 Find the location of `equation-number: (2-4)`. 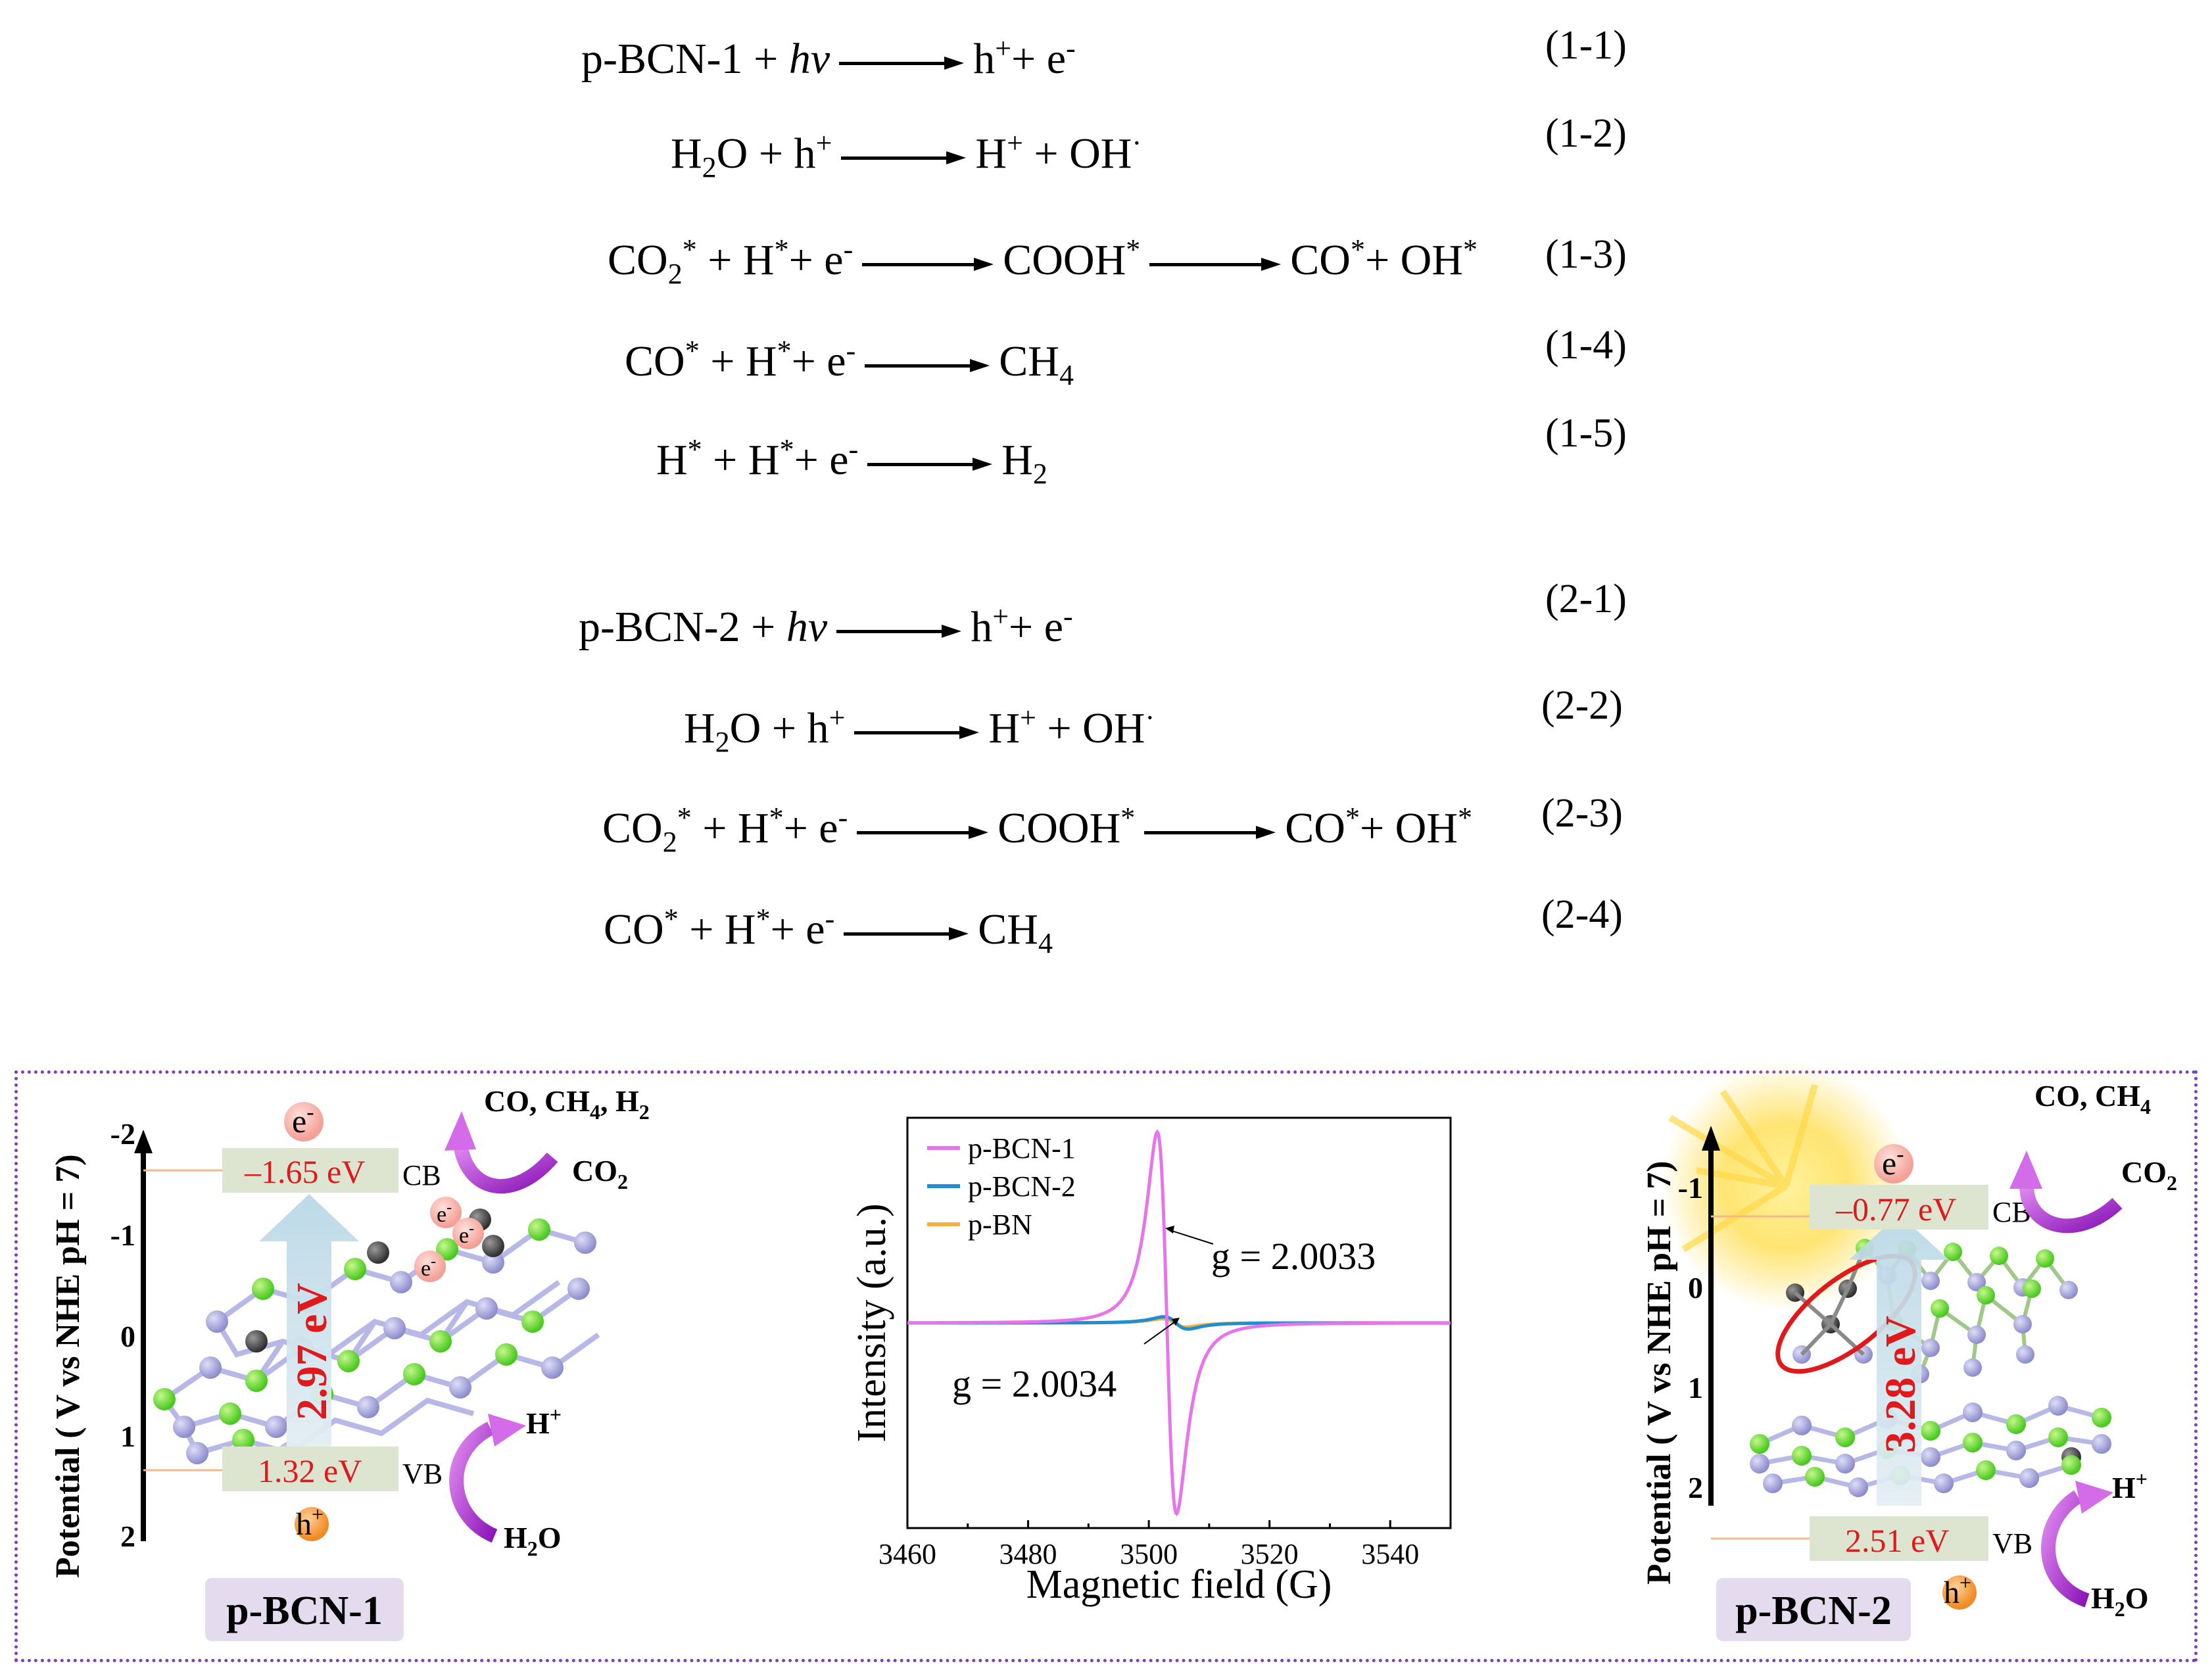

equation-number: (2-4) is located at coordinates (1582, 914).